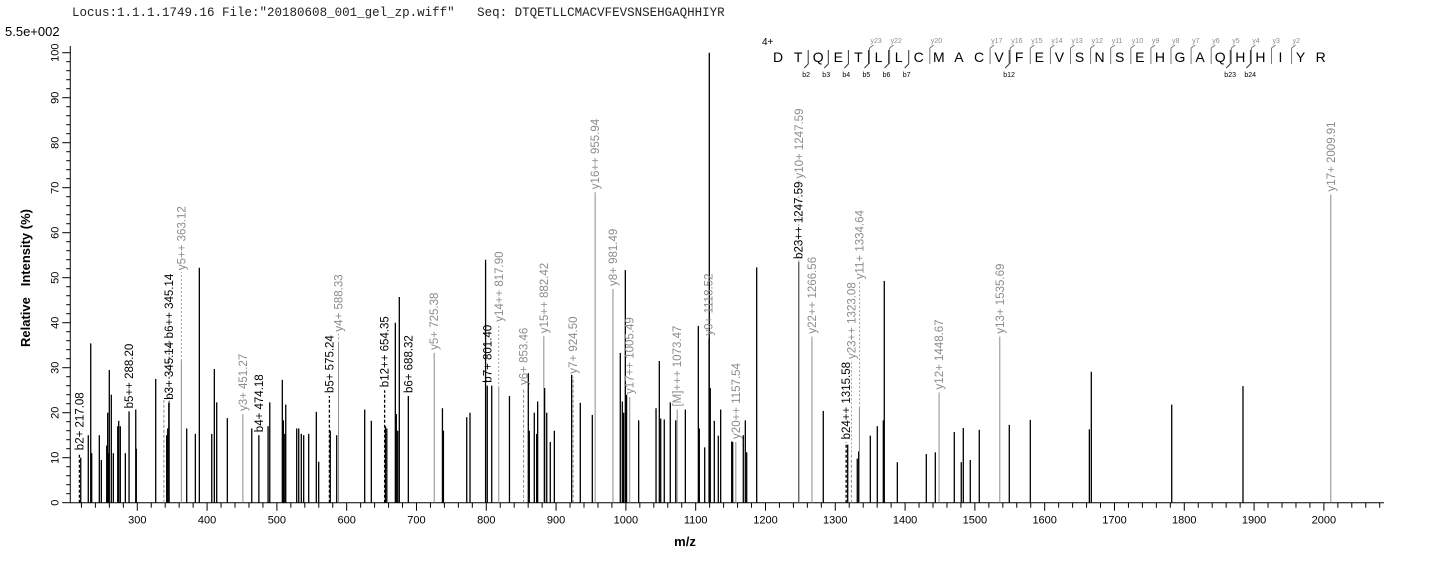  Describe the element at coordinates (1009, 75) in the screenshot. I see `b-ion-index: b12` at that location.